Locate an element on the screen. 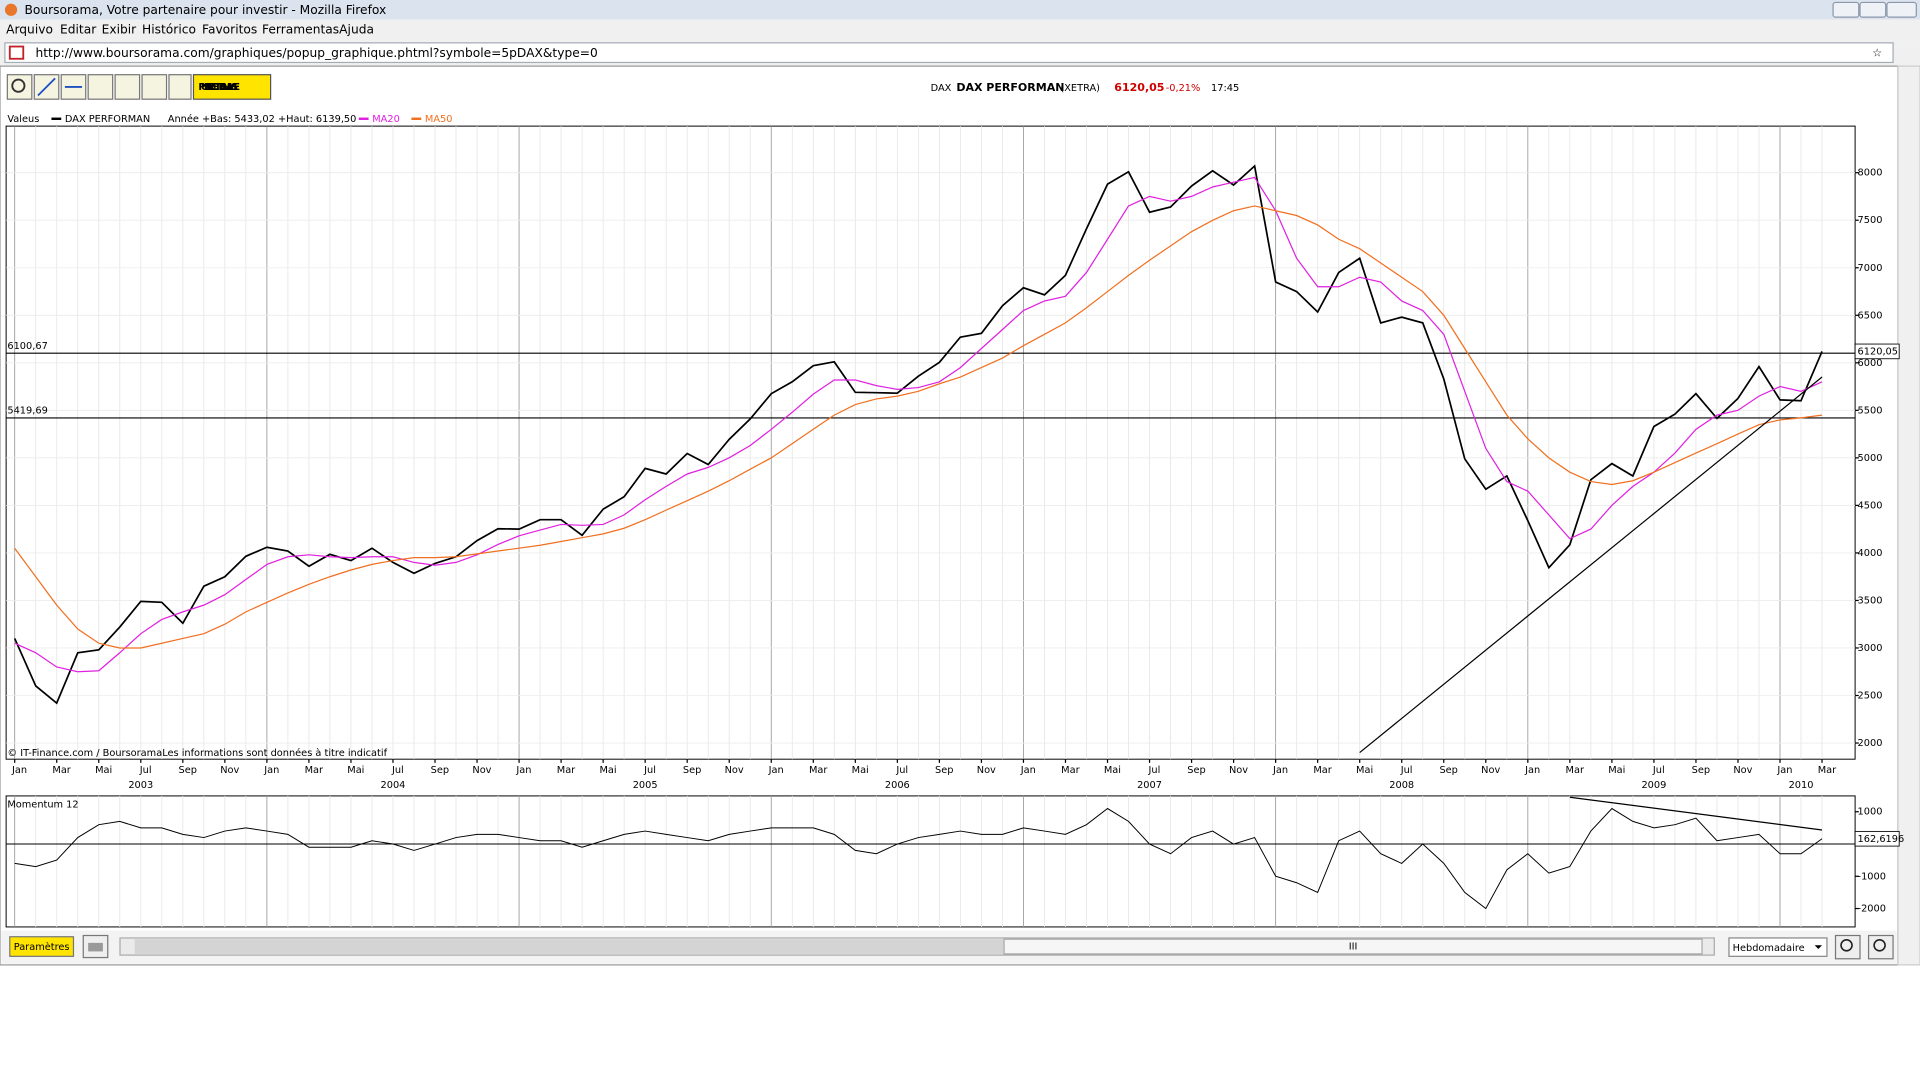 This screenshot has width=1920, height=1080. year-label: 2003 is located at coordinates (140, 785).